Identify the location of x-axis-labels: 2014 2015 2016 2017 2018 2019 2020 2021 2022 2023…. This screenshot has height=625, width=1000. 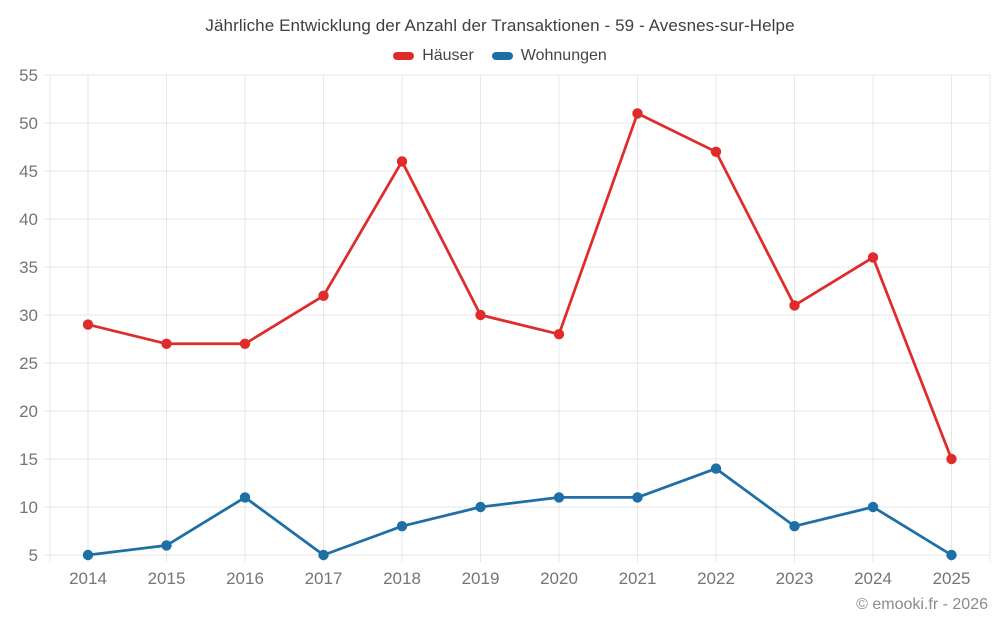
(519, 578).